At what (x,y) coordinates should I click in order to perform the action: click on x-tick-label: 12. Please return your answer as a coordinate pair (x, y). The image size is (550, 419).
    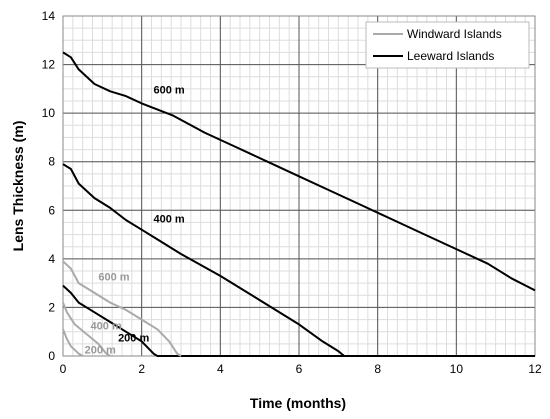
    Looking at the image, I should click on (535, 369).